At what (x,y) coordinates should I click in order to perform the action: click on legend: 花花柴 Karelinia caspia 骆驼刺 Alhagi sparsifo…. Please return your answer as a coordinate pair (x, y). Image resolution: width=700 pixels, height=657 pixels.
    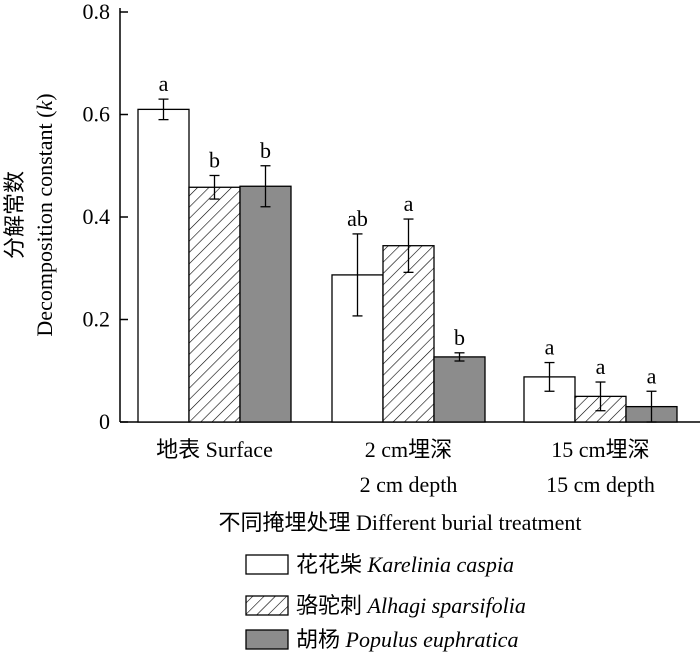
    Looking at the image, I should click on (385, 602).